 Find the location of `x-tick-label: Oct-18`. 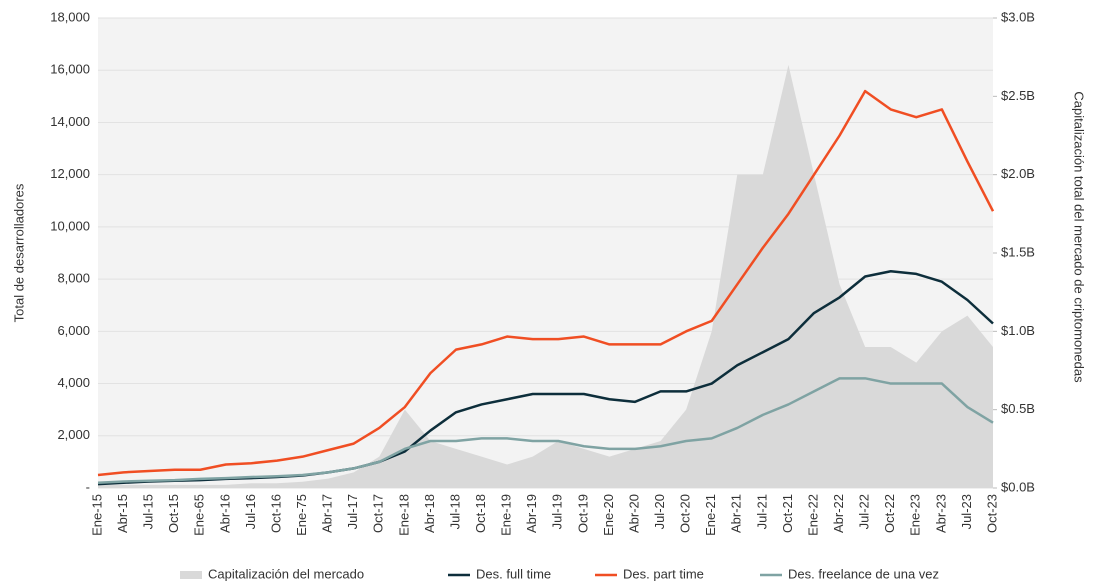

x-tick-label: Oct-18 is located at coordinates (480, 513).